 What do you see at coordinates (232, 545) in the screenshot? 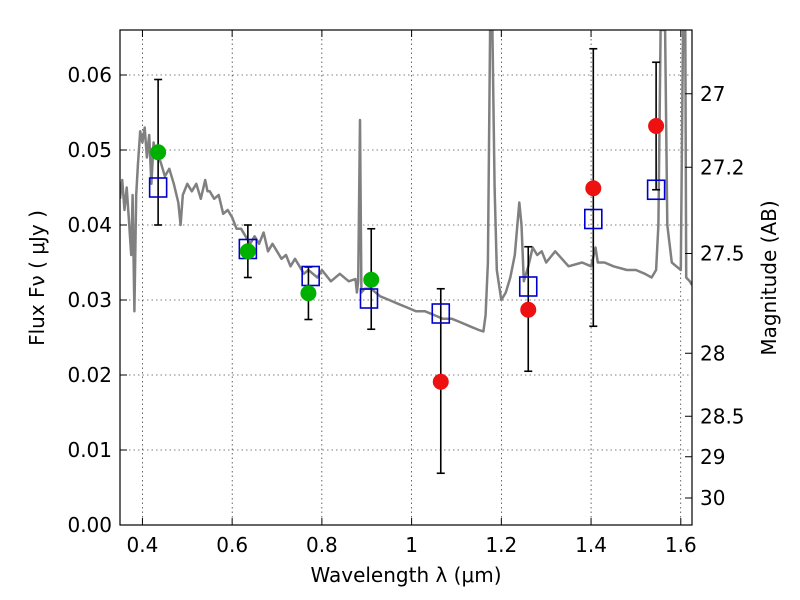
I see `x-tick-label: 0.6` at bounding box center [232, 545].